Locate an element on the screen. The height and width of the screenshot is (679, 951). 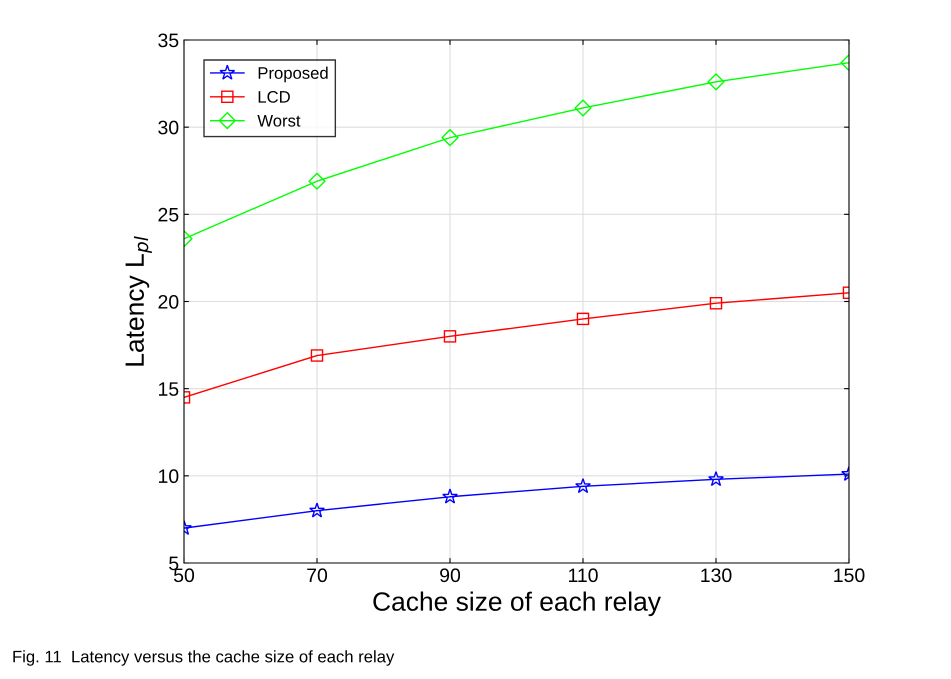
legend-label: LCD is located at coordinates (274, 96).